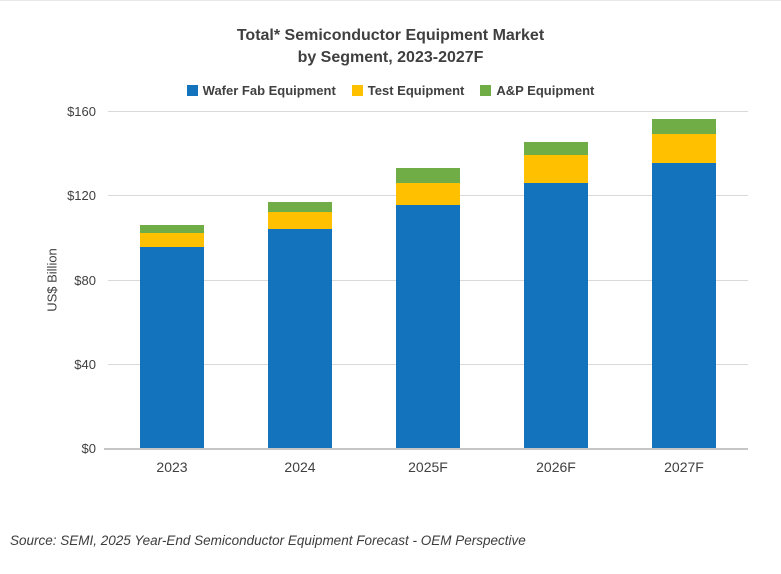 The width and height of the screenshot is (781, 574). Describe the element at coordinates (192, 90) in the screenshot. I see `legend-swatch-wafer-fab-icon` at that location.